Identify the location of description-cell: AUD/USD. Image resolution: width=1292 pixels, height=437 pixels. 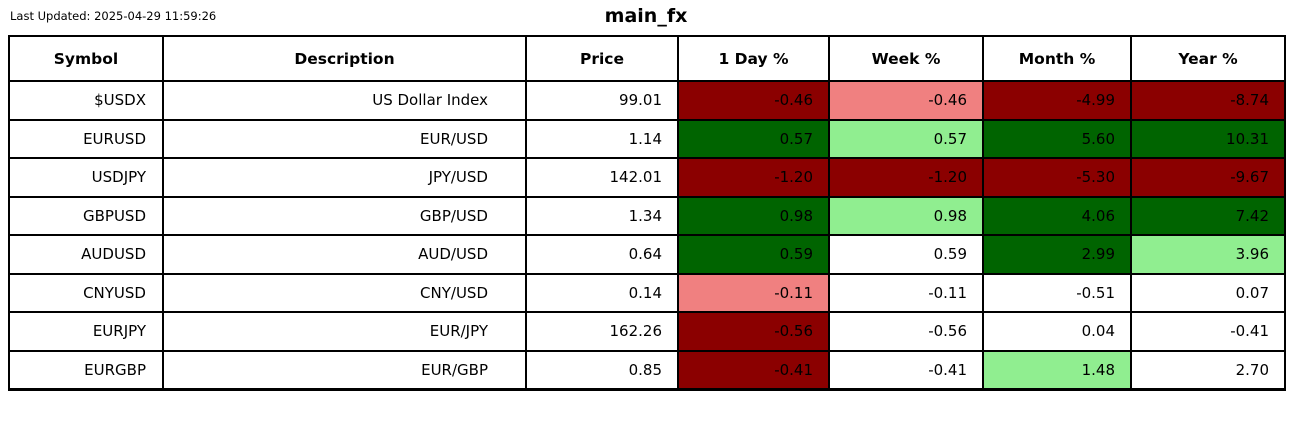
(344, 254).